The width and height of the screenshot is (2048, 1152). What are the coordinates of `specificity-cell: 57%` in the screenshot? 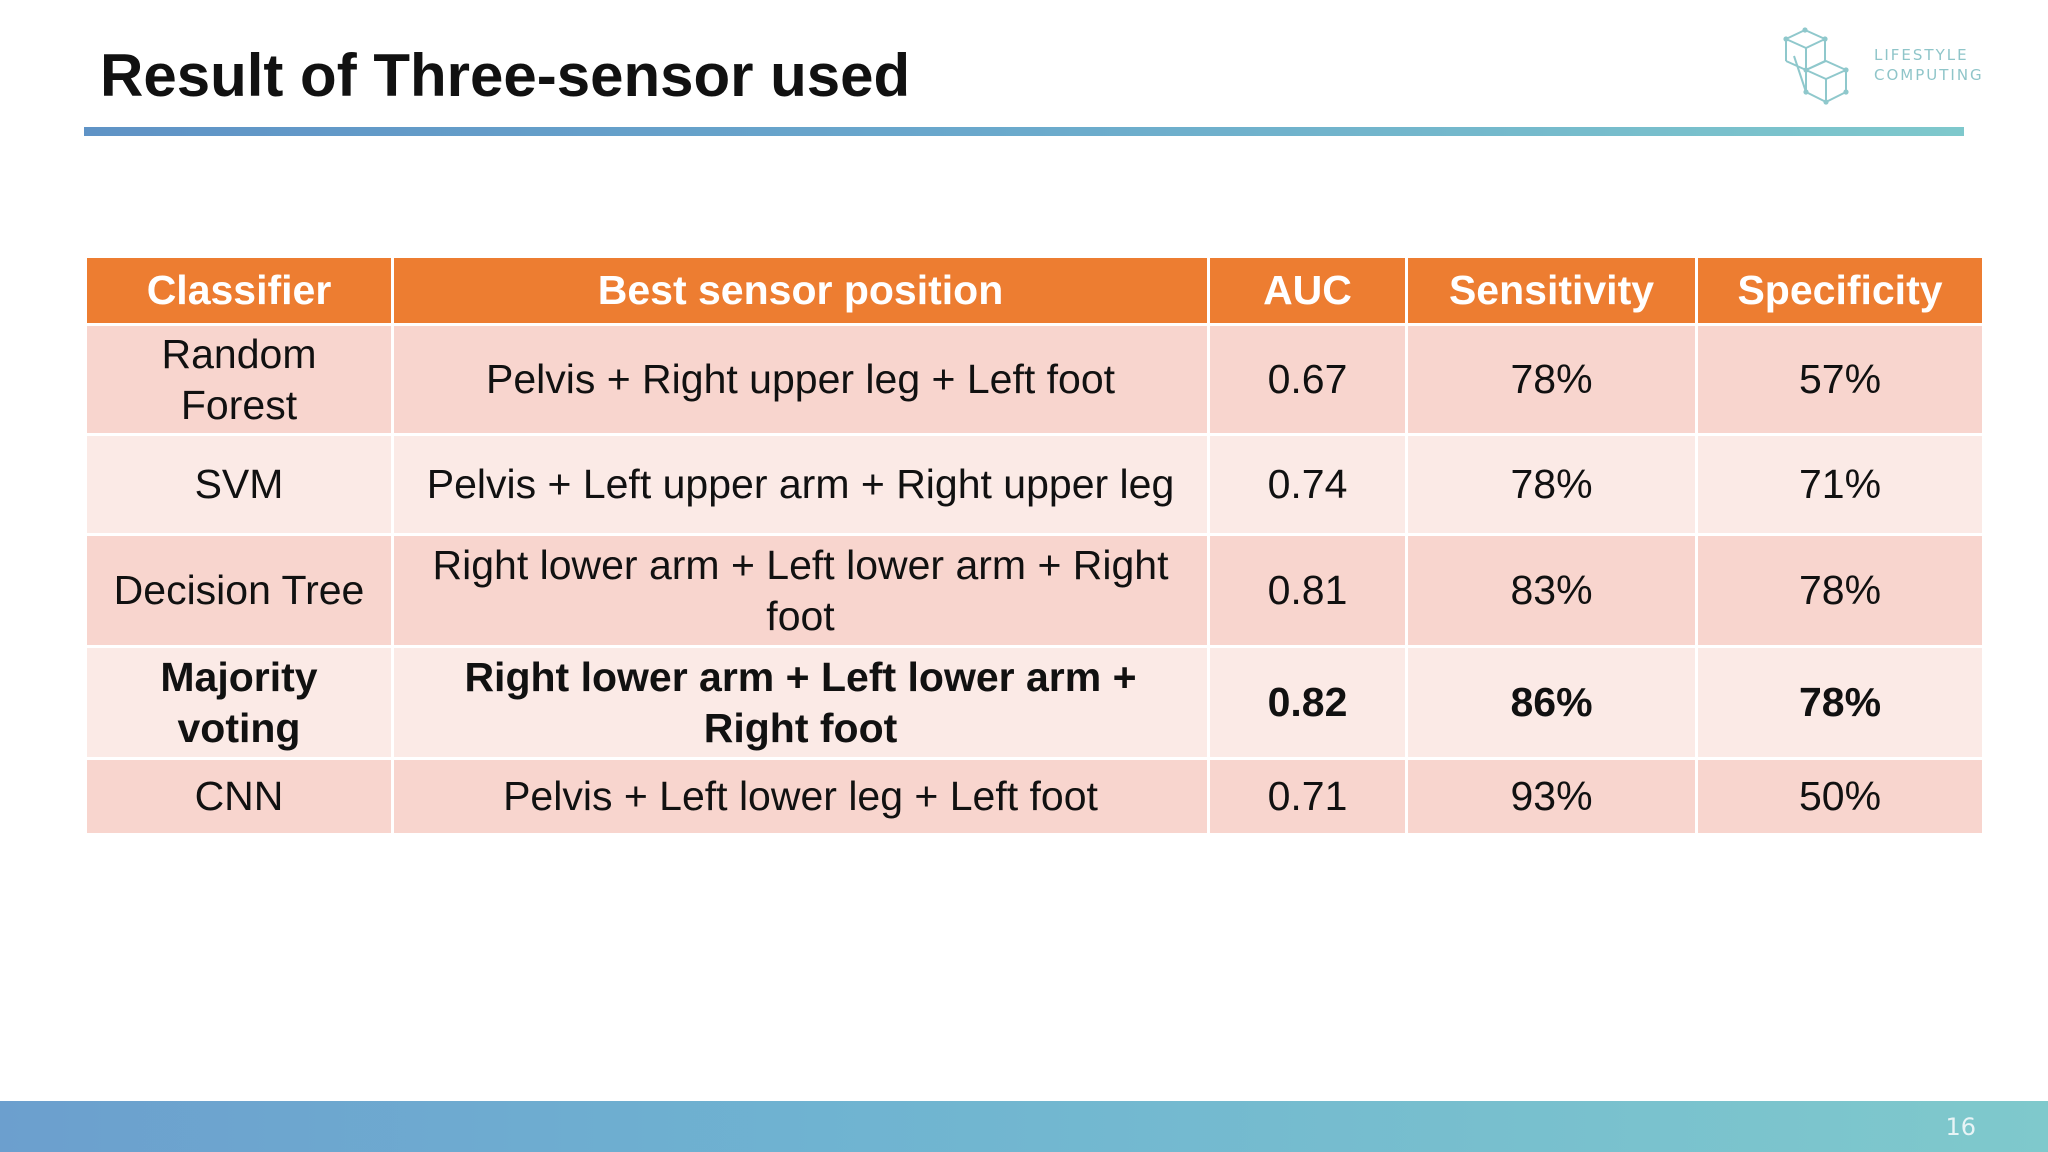 It's located at (1840, 379).